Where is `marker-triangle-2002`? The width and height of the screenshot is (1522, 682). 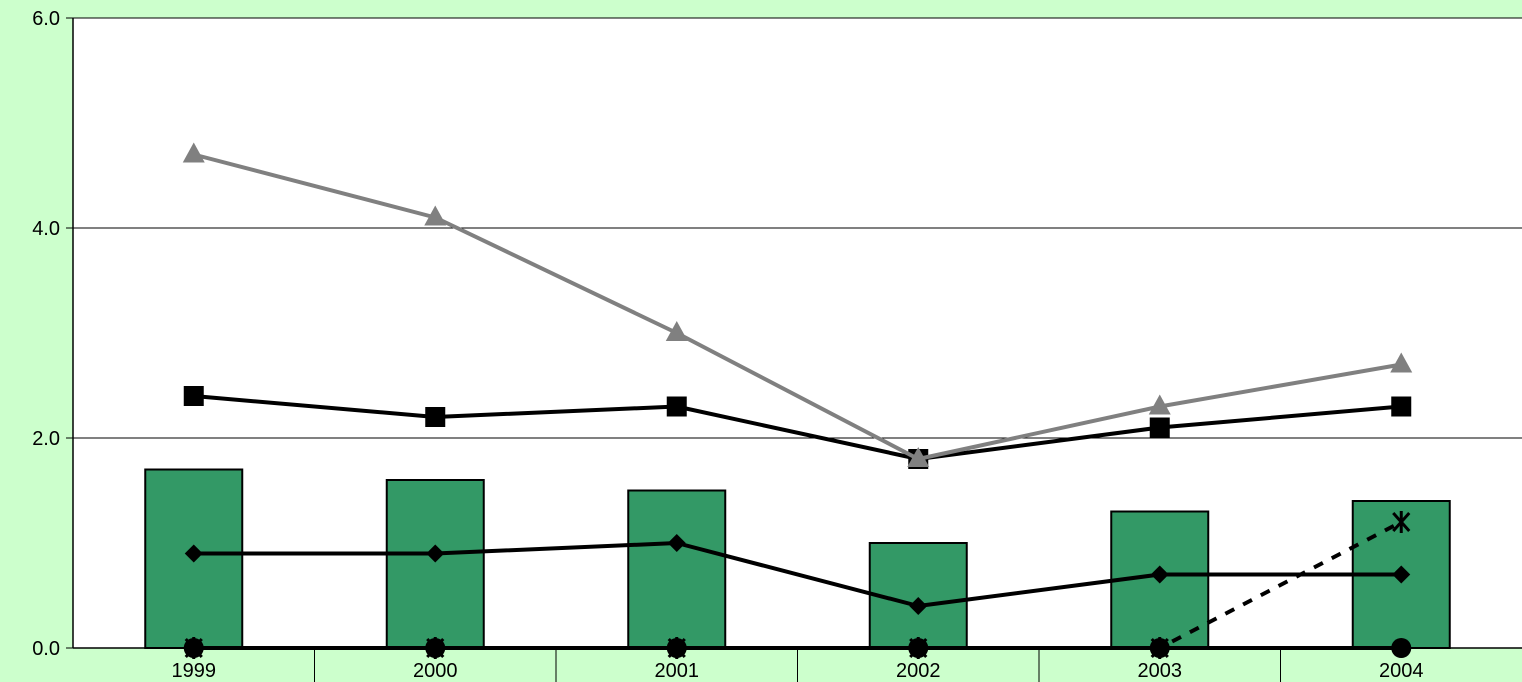
marker-triangle-2002 is located at coordinates (918, 457).